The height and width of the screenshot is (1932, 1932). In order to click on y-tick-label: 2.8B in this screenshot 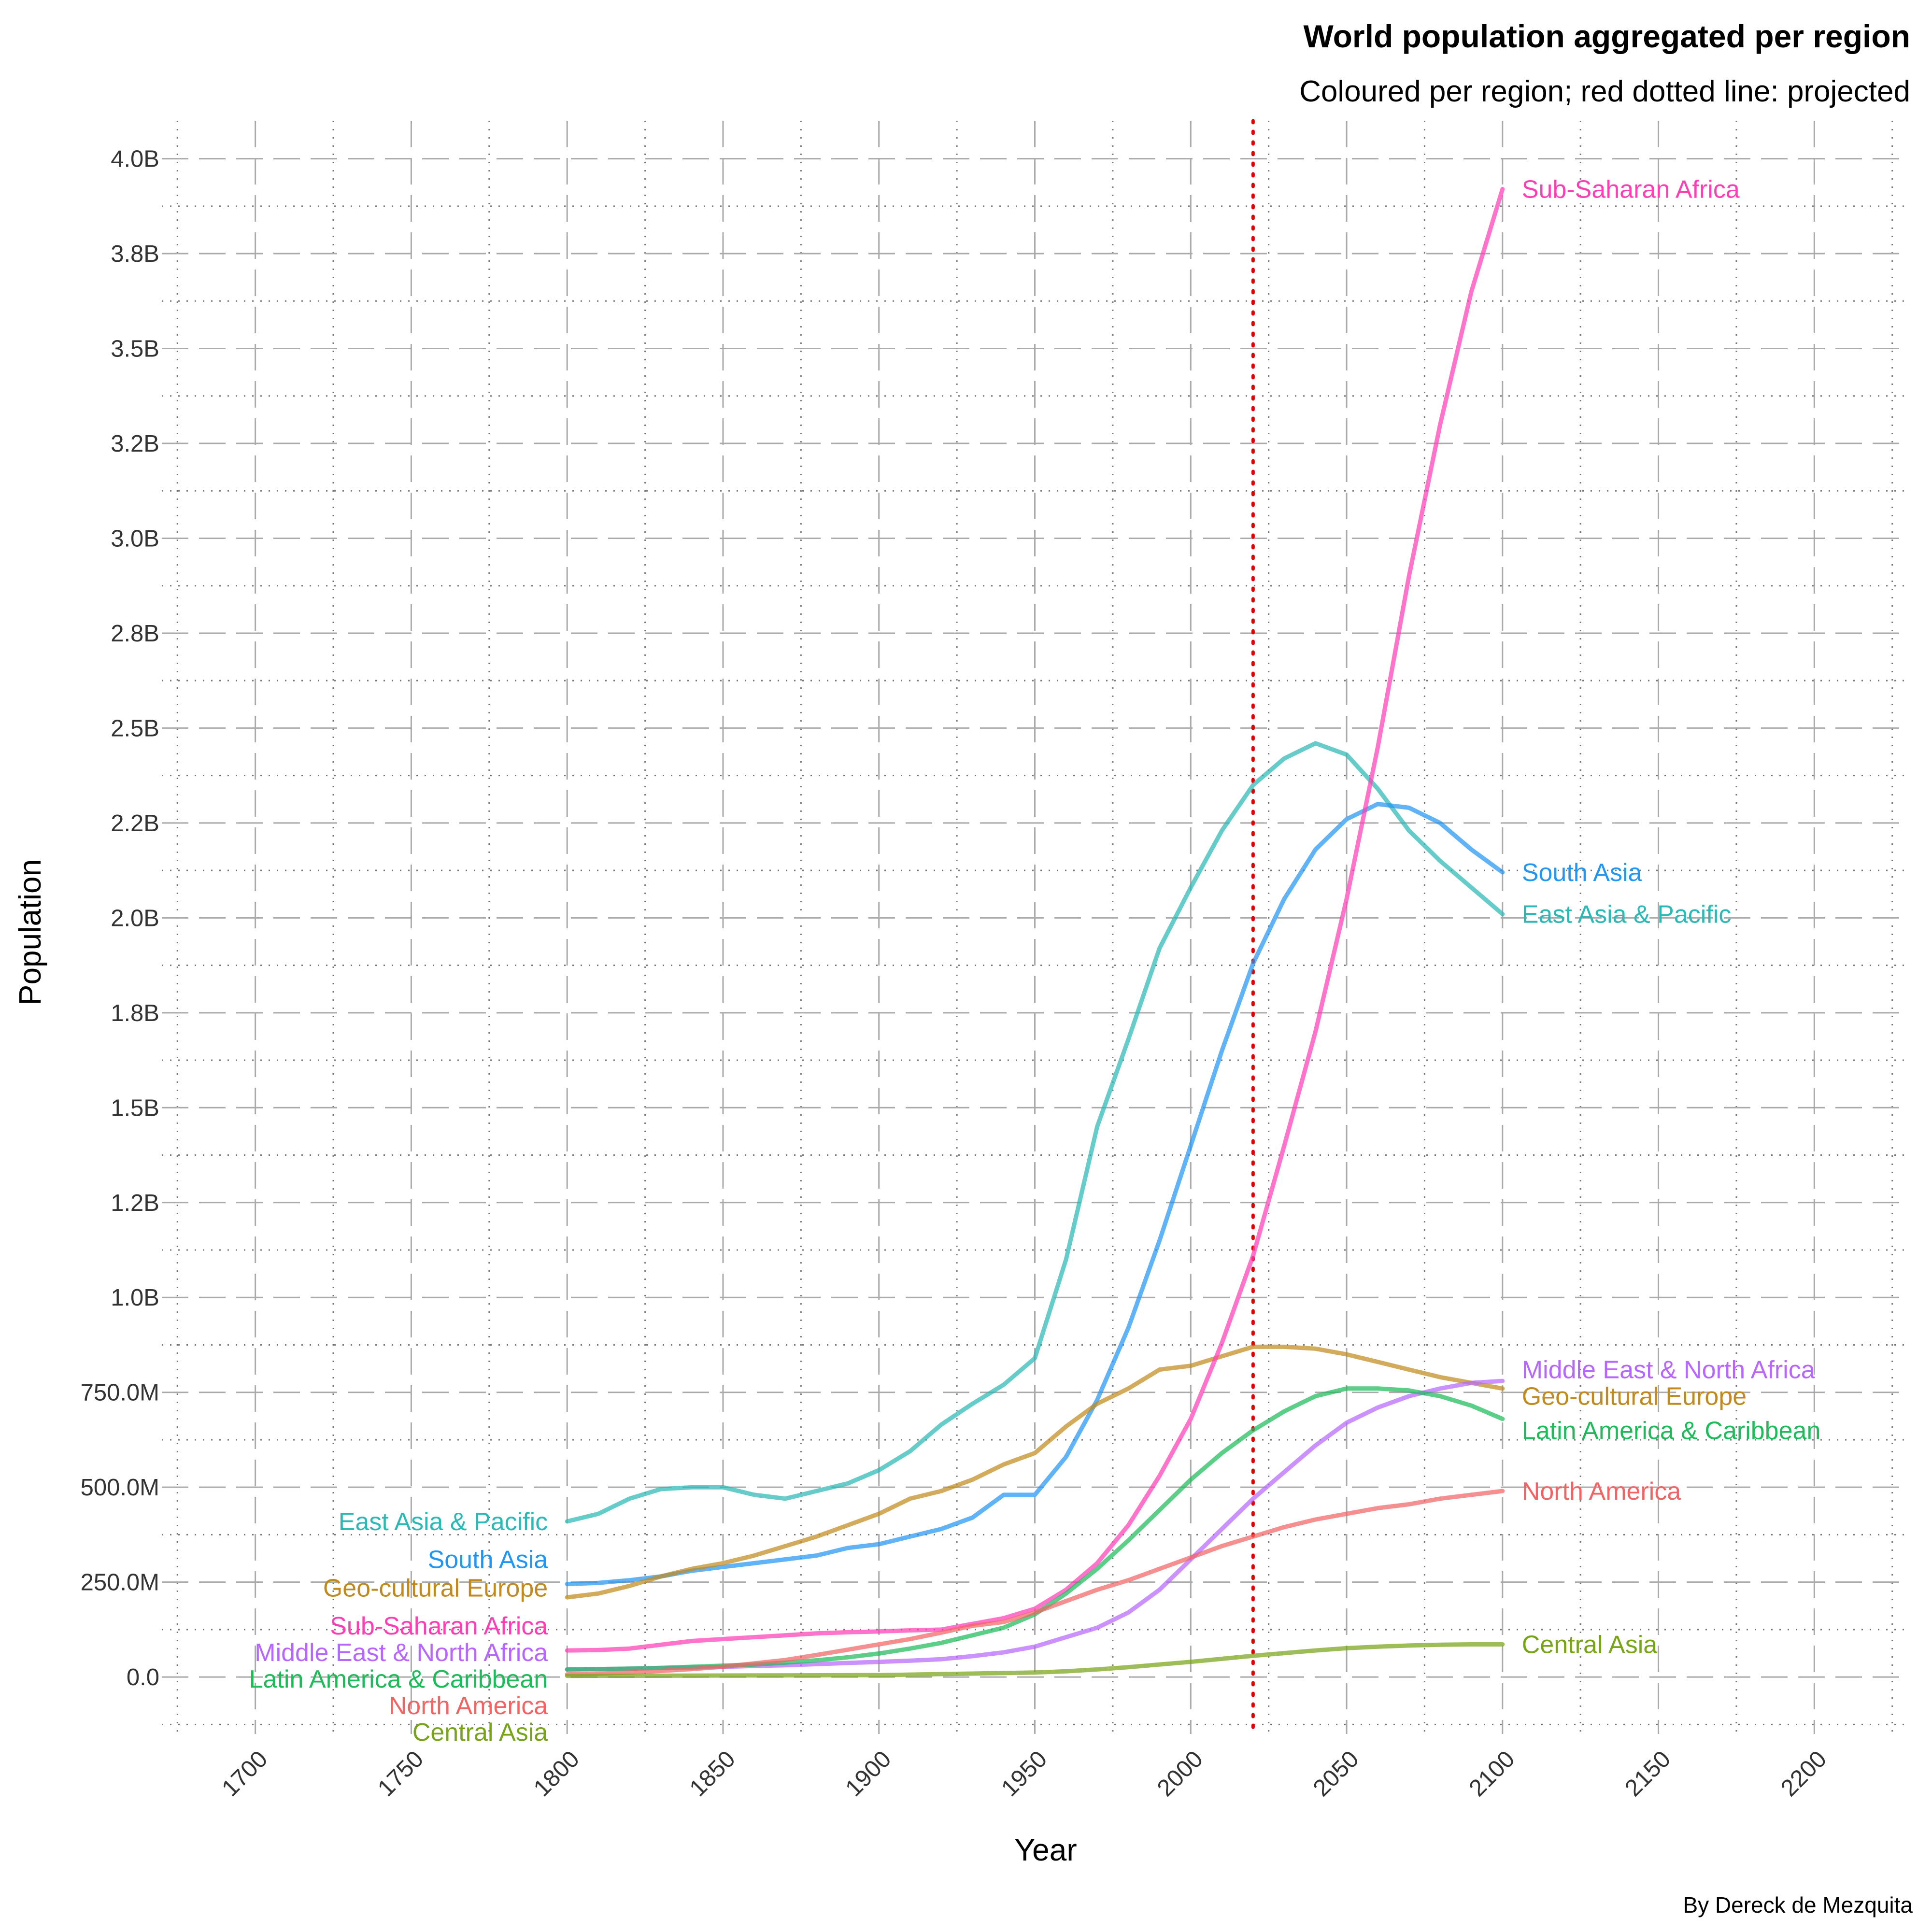, I will do `click(135, 634)`.